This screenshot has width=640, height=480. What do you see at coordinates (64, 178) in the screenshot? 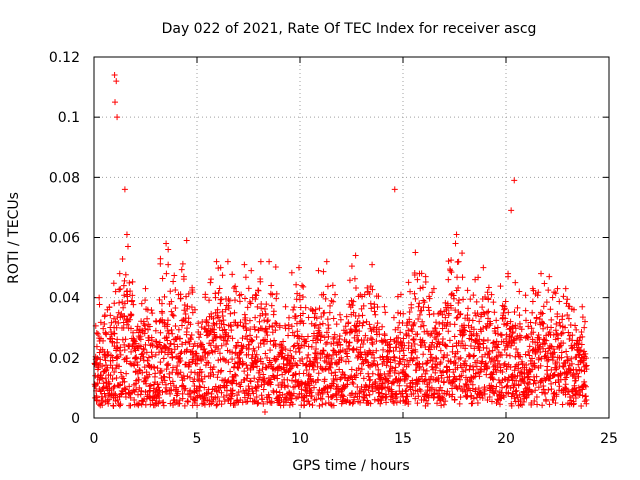
I see `y-tick-label: 0.08` at bounding box center [64, 178].